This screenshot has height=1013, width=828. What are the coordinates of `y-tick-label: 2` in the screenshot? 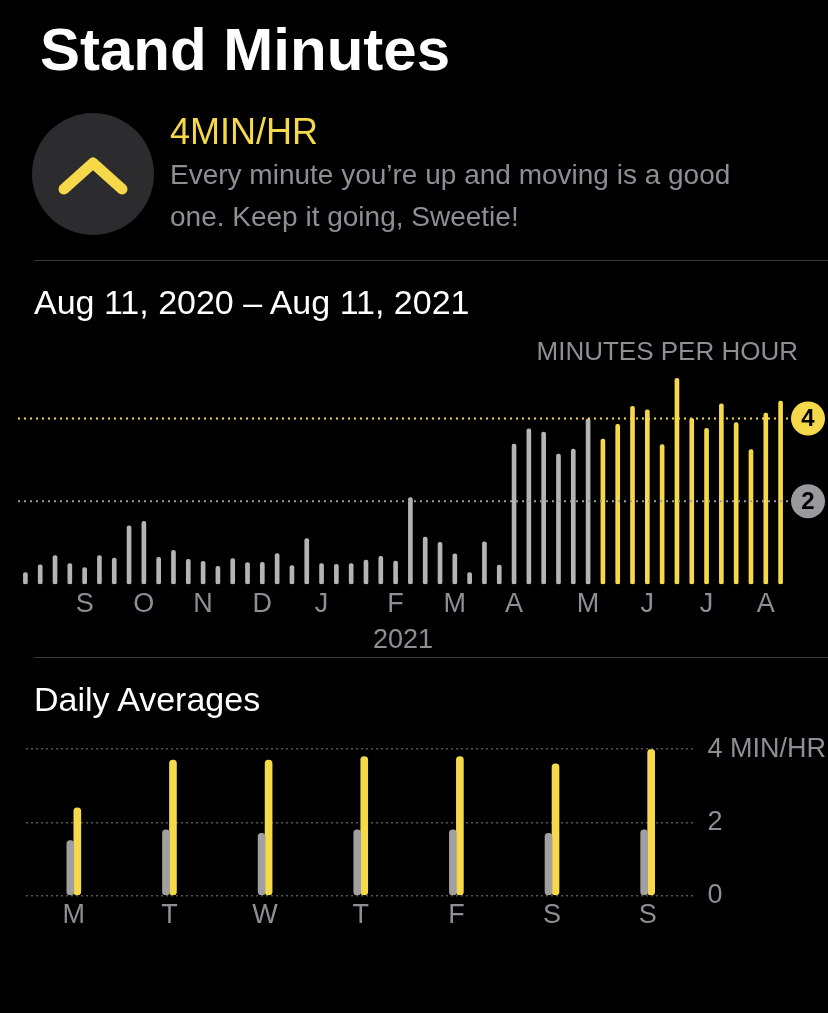 It's located at (715, 820).